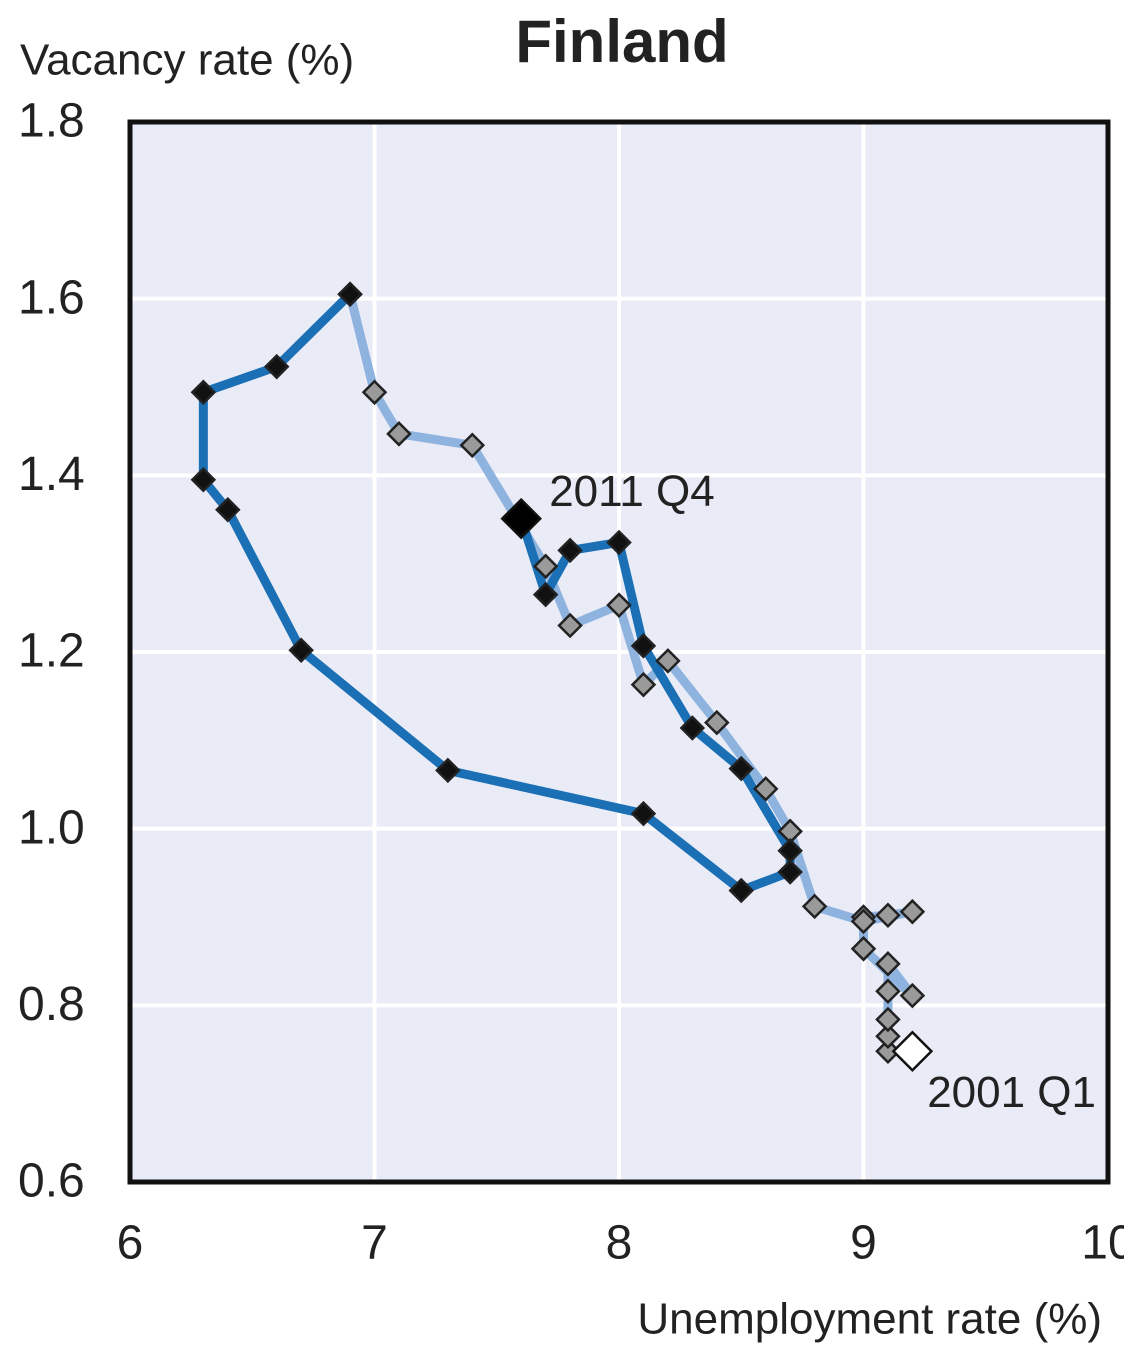  What do you see at coordinates (863, 1243) in the screenshot?
I see `x-tick-label: 9` at bounding box center [863, 1243].